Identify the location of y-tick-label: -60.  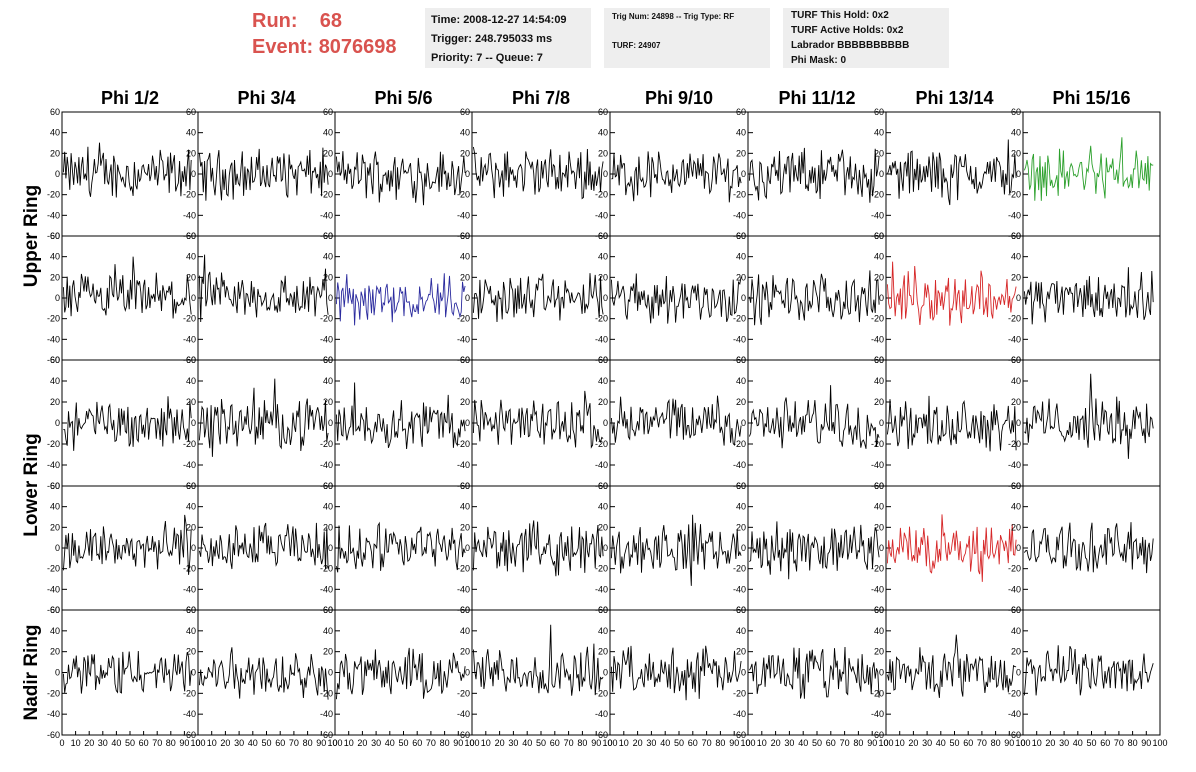
(1014, 735).